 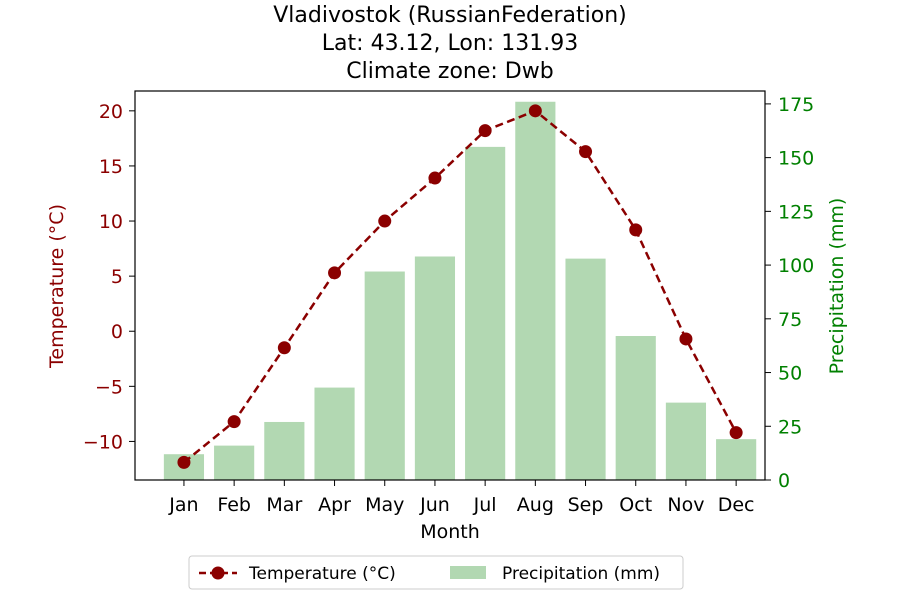 What do you see at coordinates (586, 152) in the screenshot?
I see `temperature-point-sep` at bounding box center [586, 152].